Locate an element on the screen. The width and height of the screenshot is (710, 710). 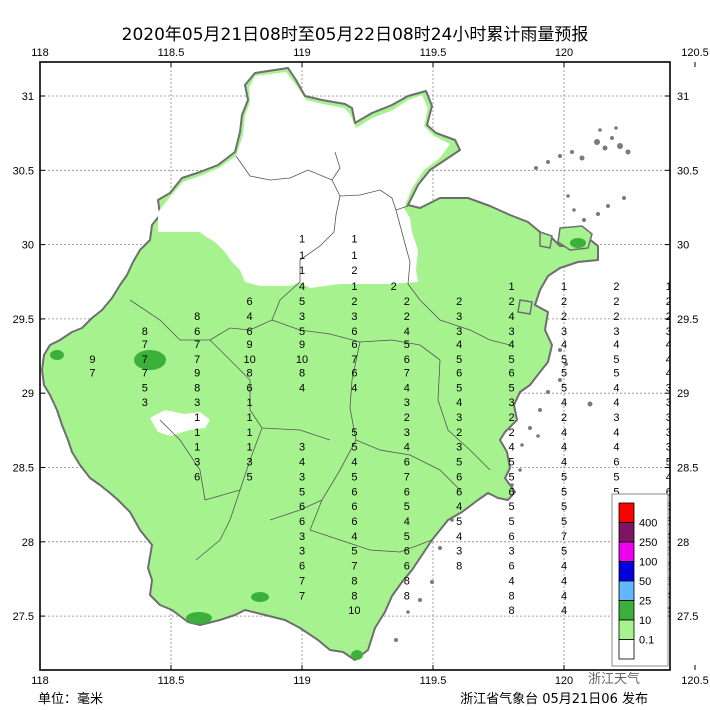
latitude-tick-label: 28 is located at coordinates (683, 543).